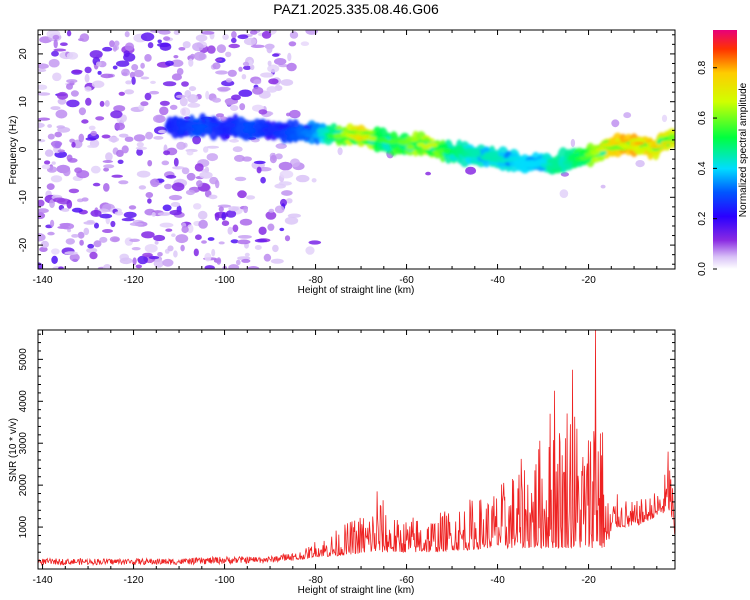  I want to click on spectrogram-xtick-label: -40, so click(497, 280).